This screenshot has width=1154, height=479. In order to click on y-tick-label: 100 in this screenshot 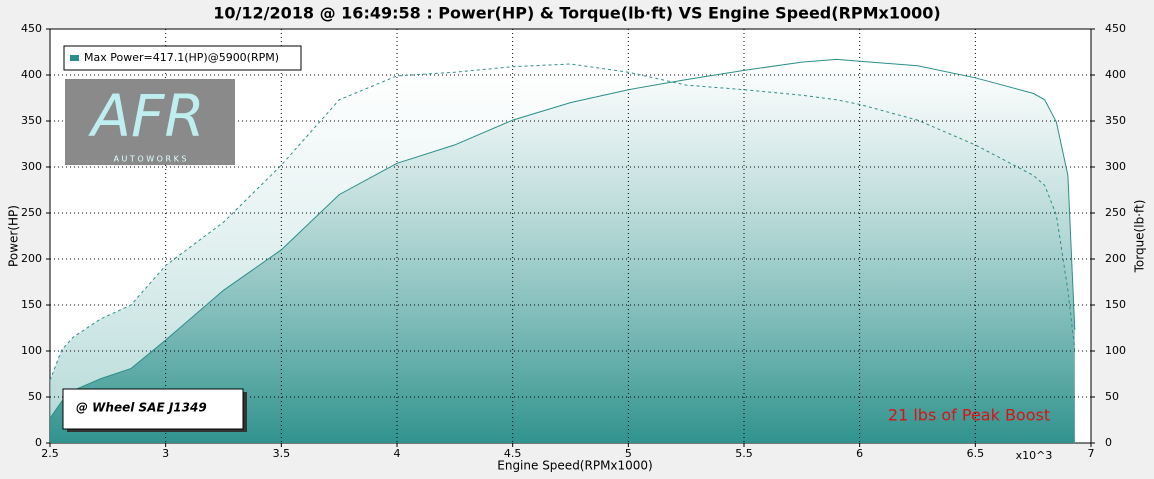, I will do `click(31, 350)`.